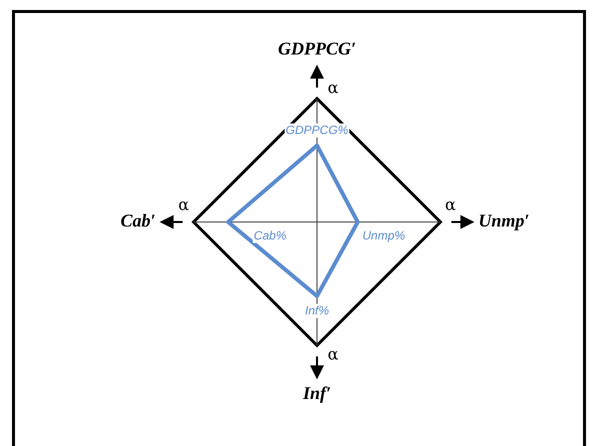  I want to click on spoke-label: GDPPCG′, so click(317, 48).